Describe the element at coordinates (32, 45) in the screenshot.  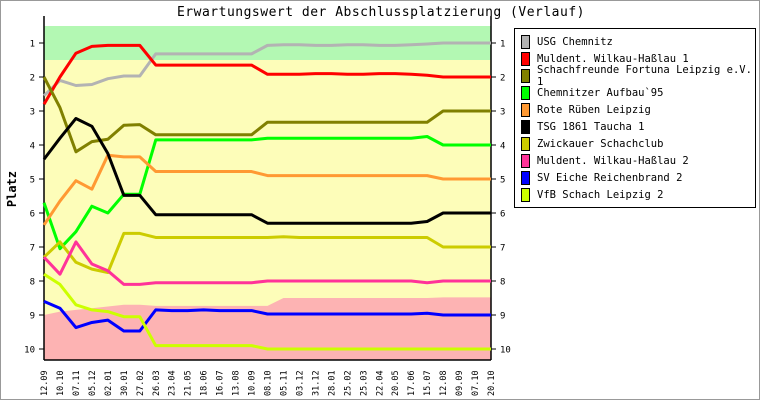
I see `y-tick-label: 1` at that location.